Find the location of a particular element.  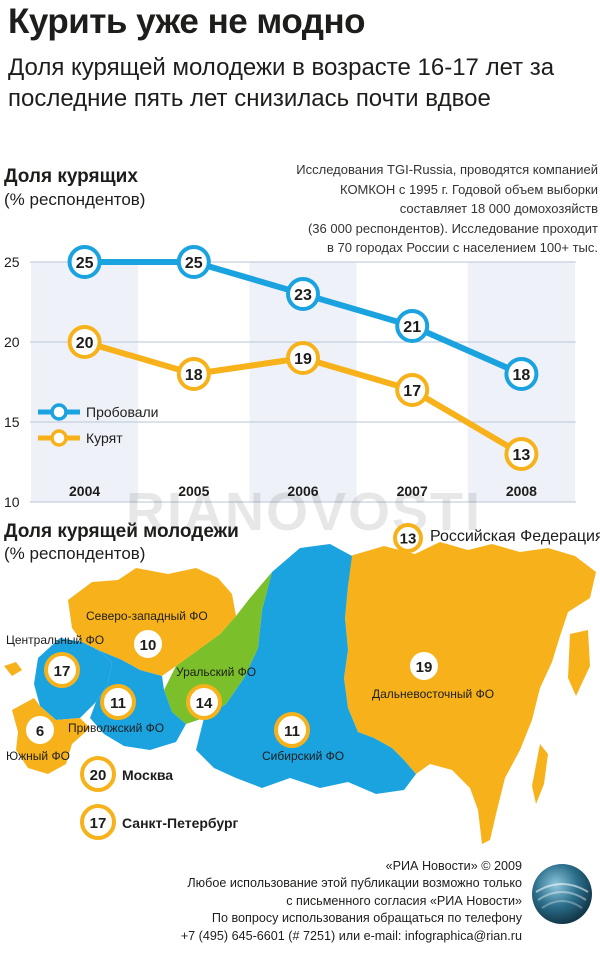

x-tick-label: 2007 is located at coordinates (412, 491).